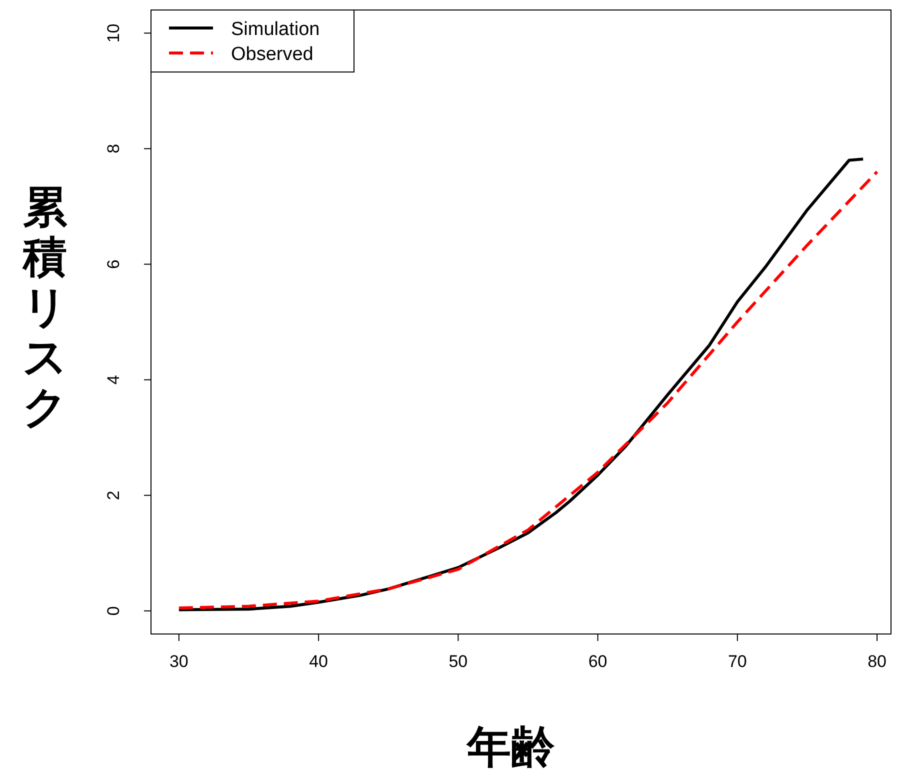 The width and height of the screenshot is (899, 778). Describe the element at coordinates (113, 495) in the screenshot. I see `y-tick-label: 2` at that location.